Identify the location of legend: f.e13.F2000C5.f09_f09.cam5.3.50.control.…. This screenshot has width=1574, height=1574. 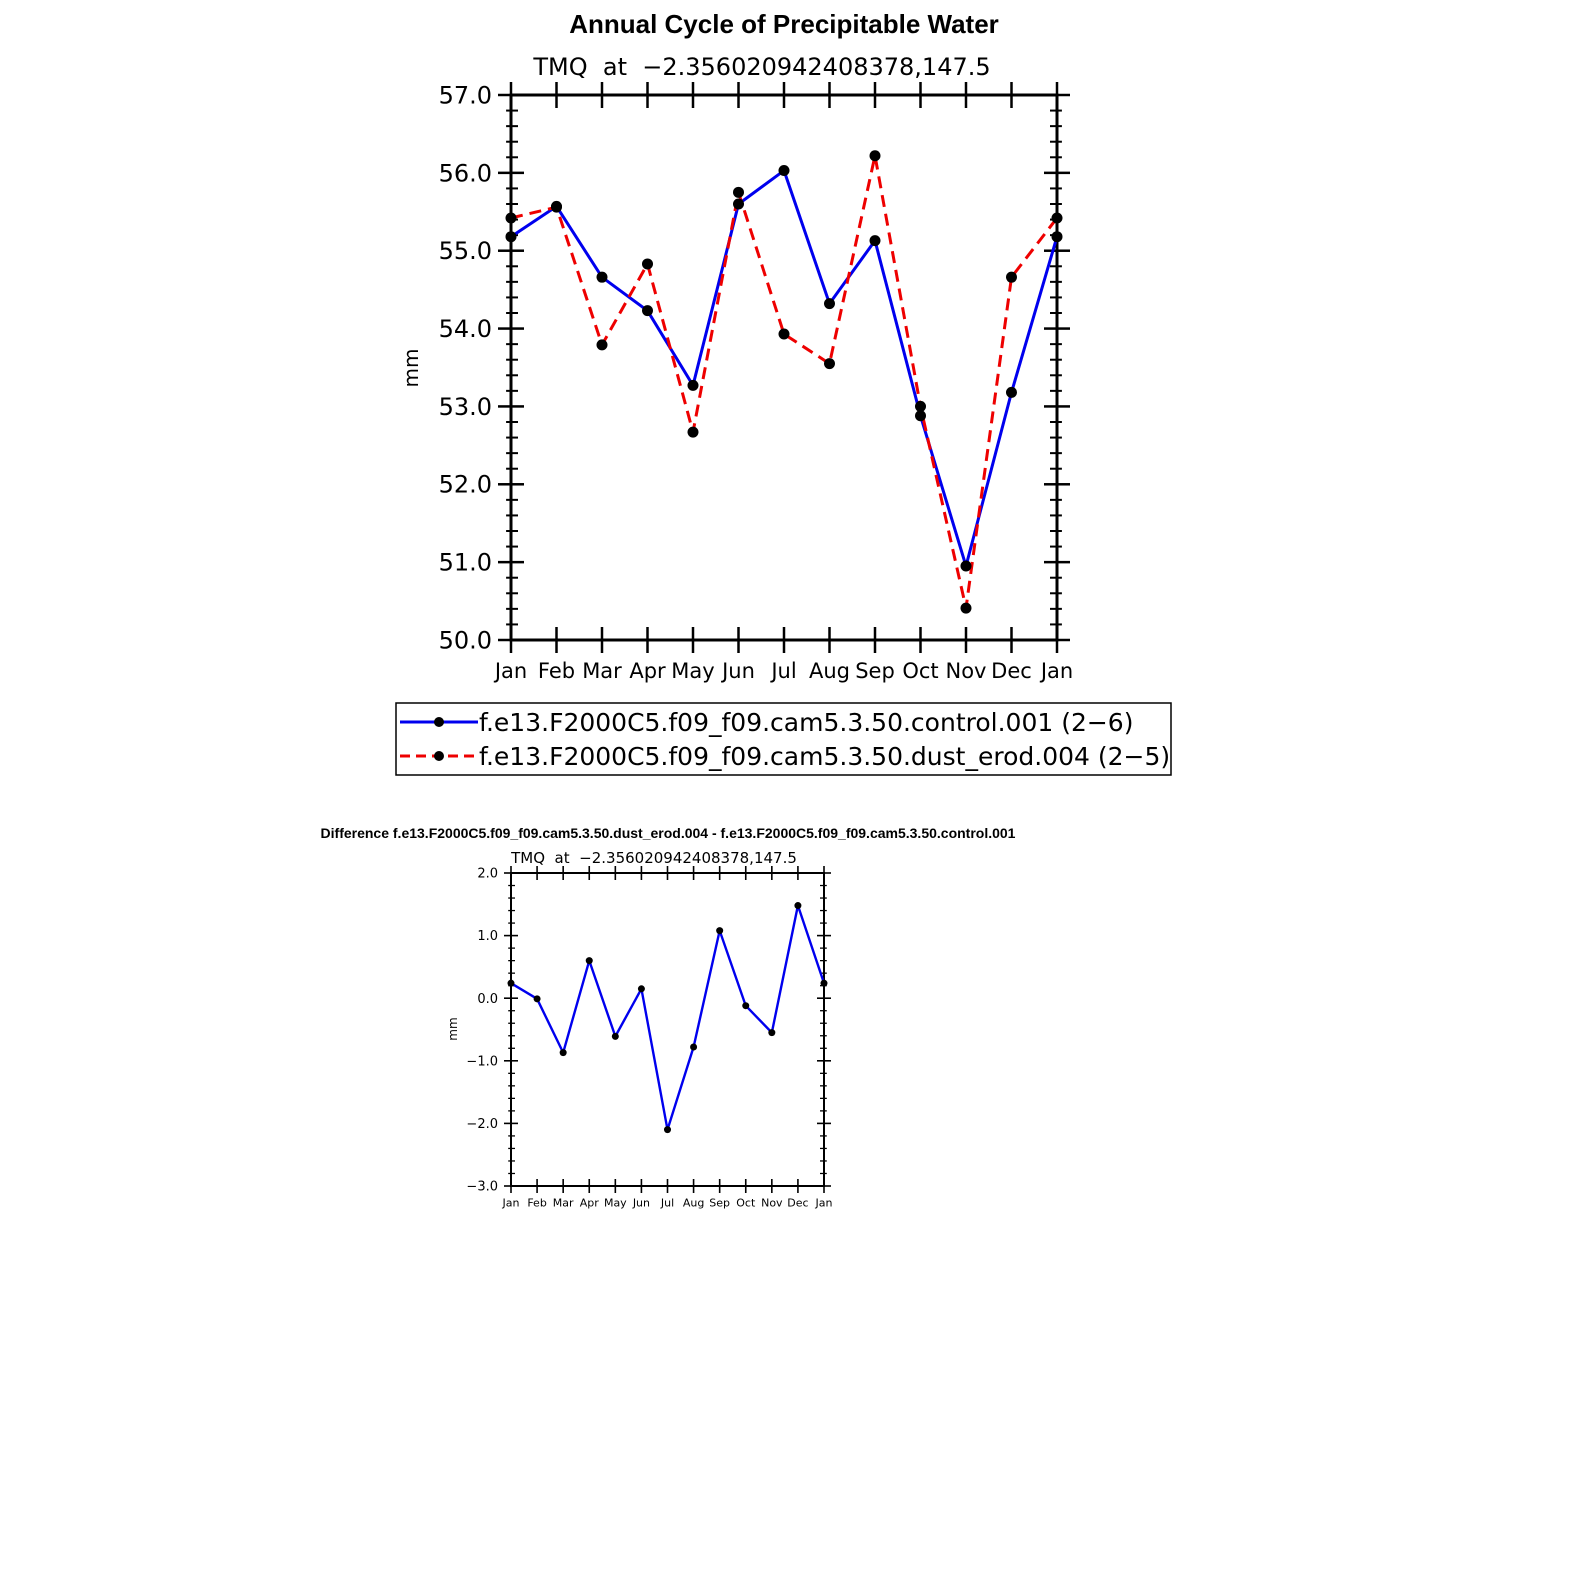
(783, 739).